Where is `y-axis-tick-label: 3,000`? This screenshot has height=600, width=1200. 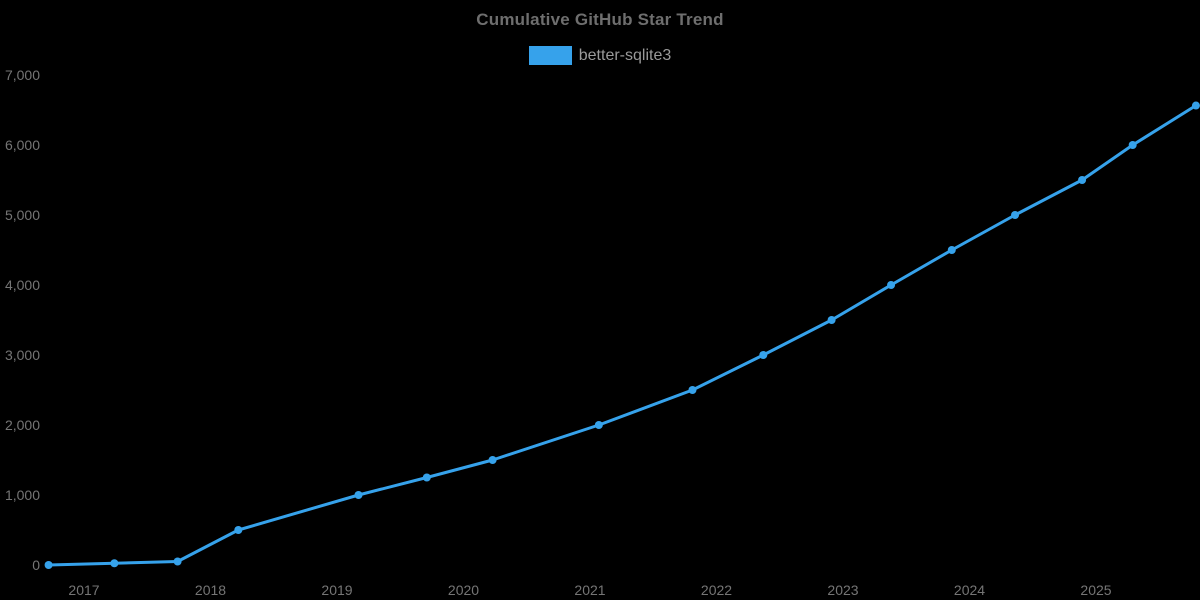
y-axis-tick-label: 3,000 is located at coordinates (22, 355).